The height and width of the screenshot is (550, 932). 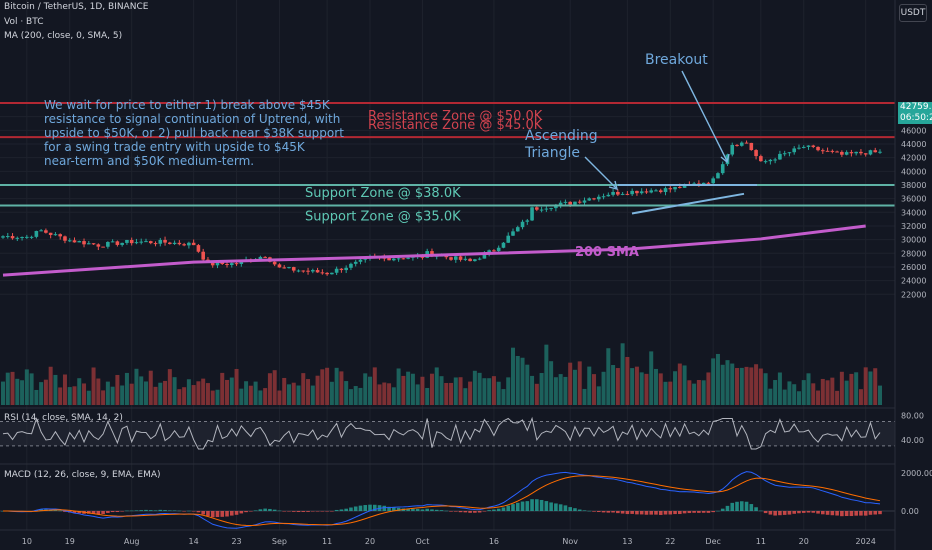 What do you see at coordinates (447, 433) in the screenshot?
I see `rsi-band` at bounding box center [447, 433].